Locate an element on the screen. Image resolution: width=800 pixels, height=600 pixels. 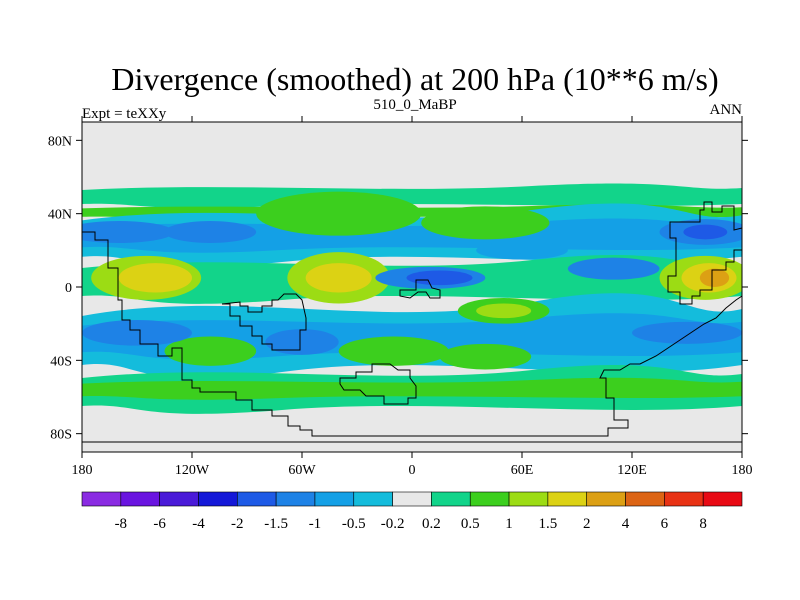
colorbar-label-6: -0.5 is located at coordinates (354, 524).